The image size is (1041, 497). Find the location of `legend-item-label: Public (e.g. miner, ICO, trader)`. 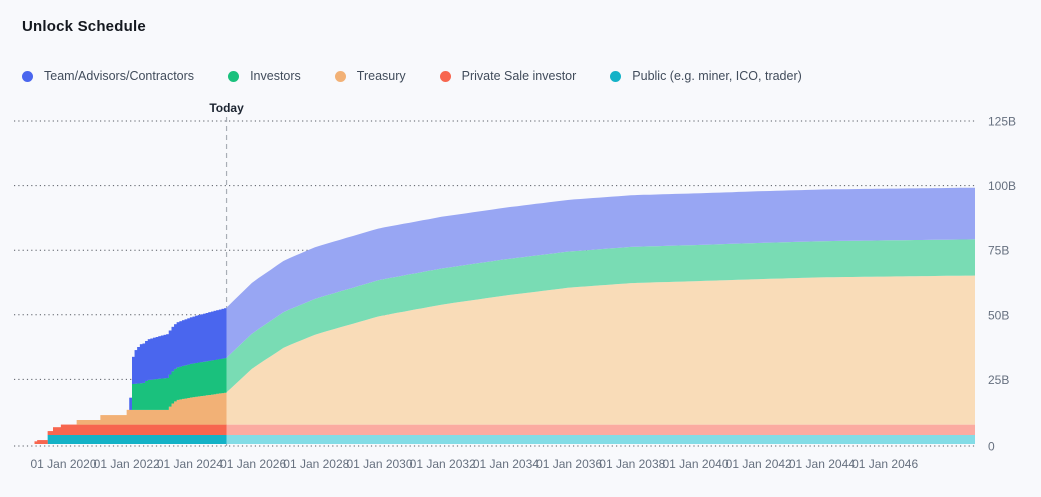

legend-item-label: Public (e.g. miner, ICO, trader) is located at coordinates (717, 76).